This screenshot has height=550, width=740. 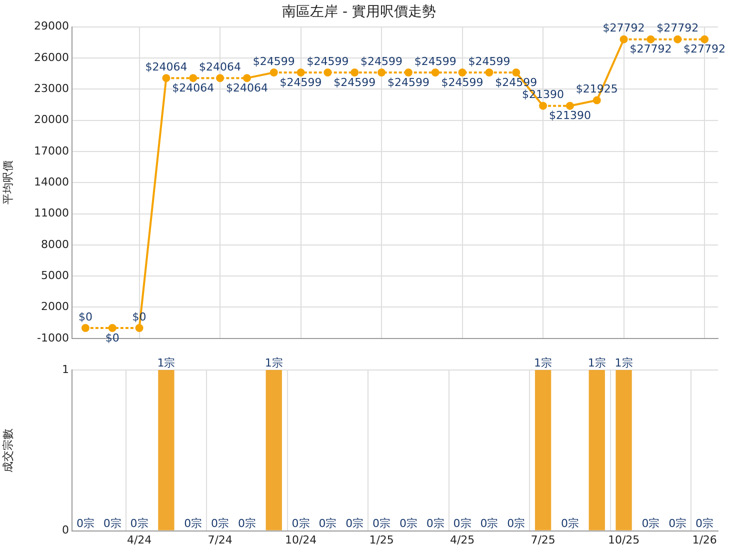 What do you see at coordinates (462, 539) in the screenshot?
I see `x-tick-label: 4/25` at bounding box center [462, 539].